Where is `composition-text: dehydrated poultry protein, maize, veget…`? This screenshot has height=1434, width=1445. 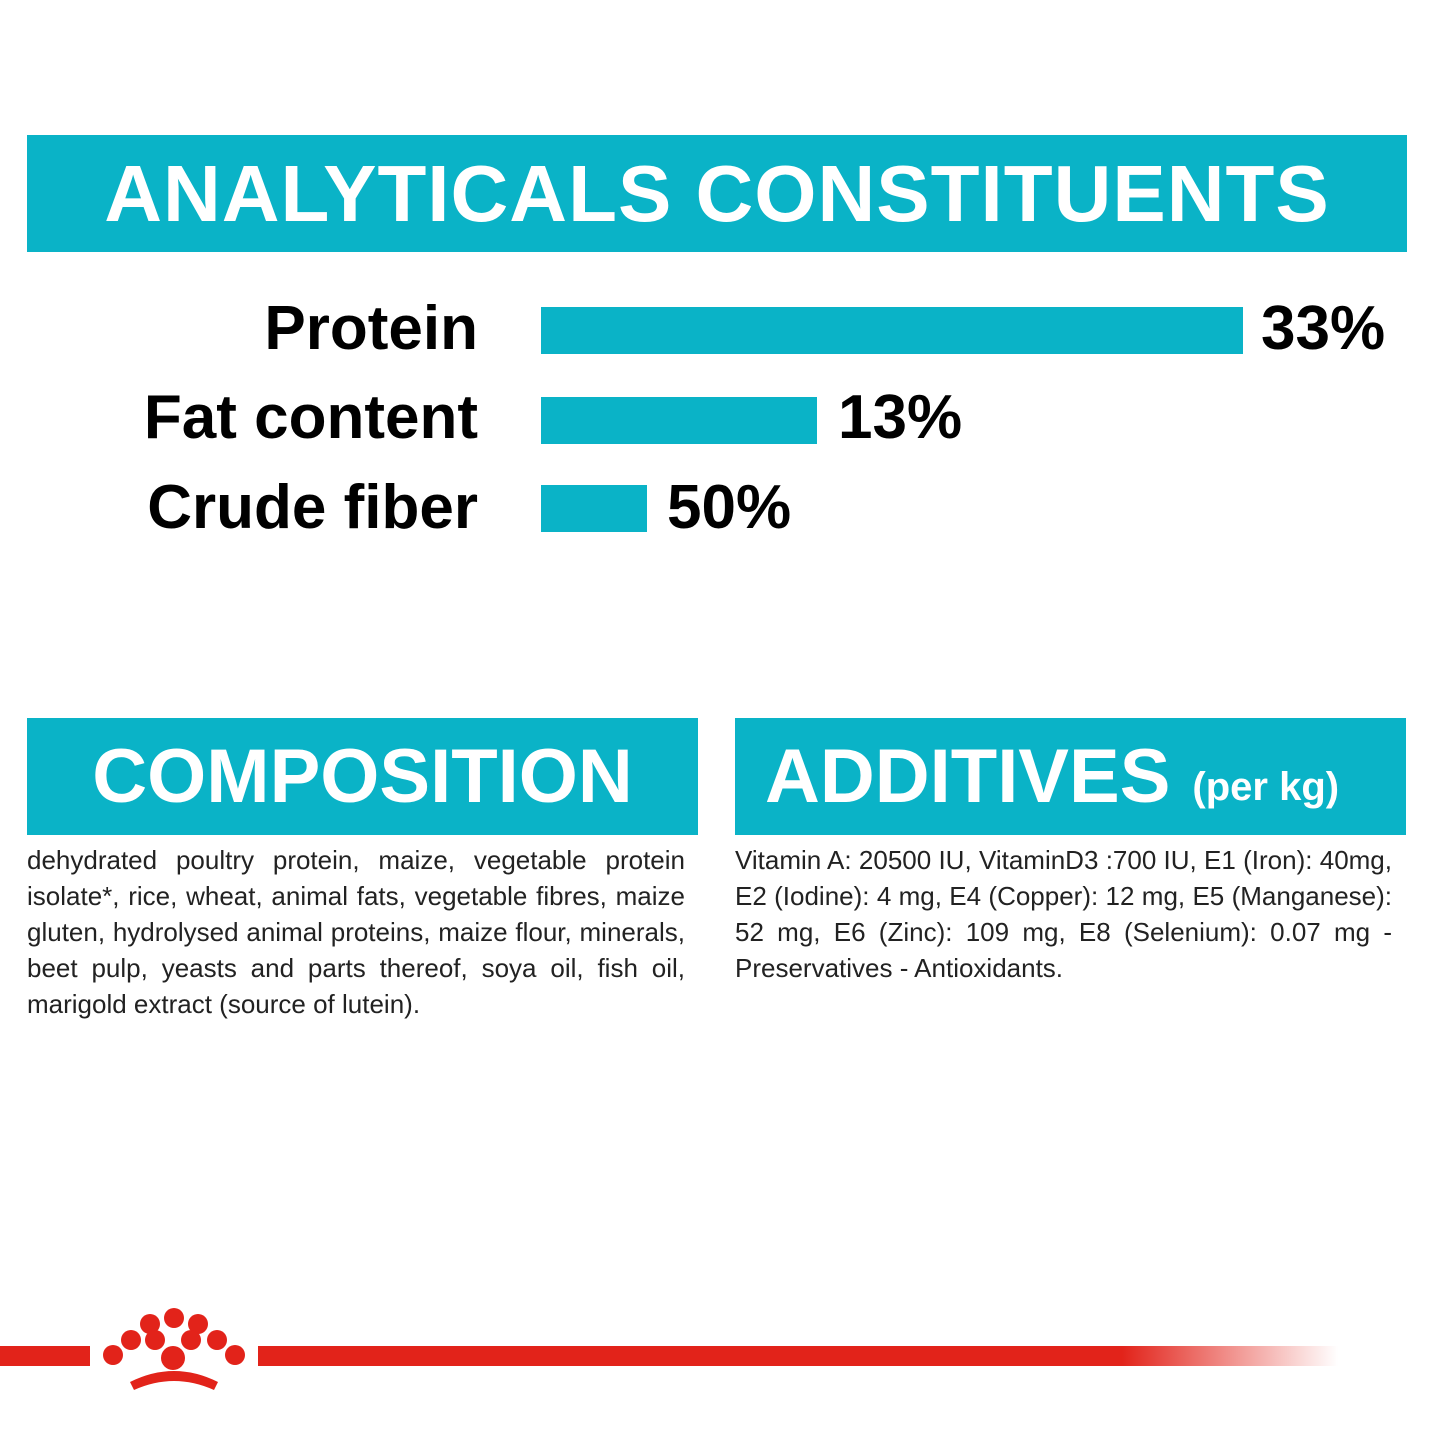
composition-text: dehydrated poultry protein, maize, veget… is located at coordinates (356, 932).